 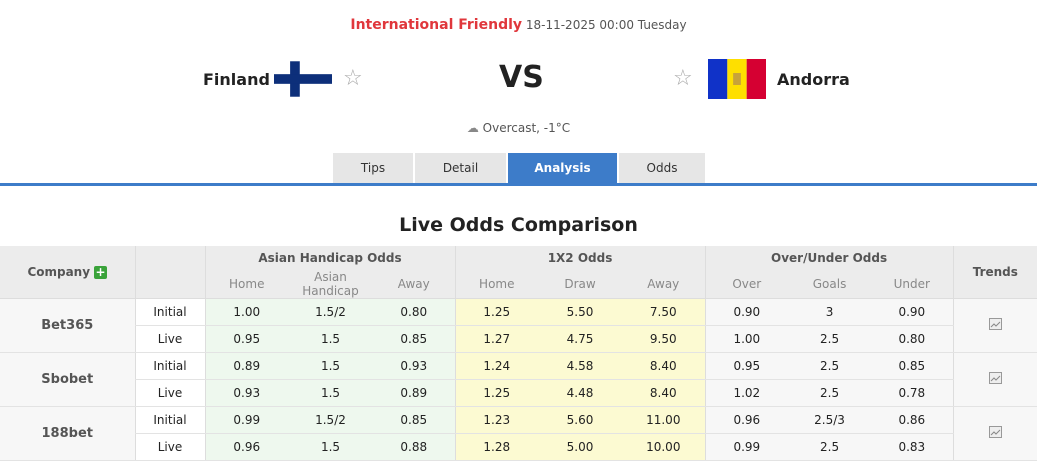 I want to click on cloud-sun-icon: ☁, so click(x=472, y=128).